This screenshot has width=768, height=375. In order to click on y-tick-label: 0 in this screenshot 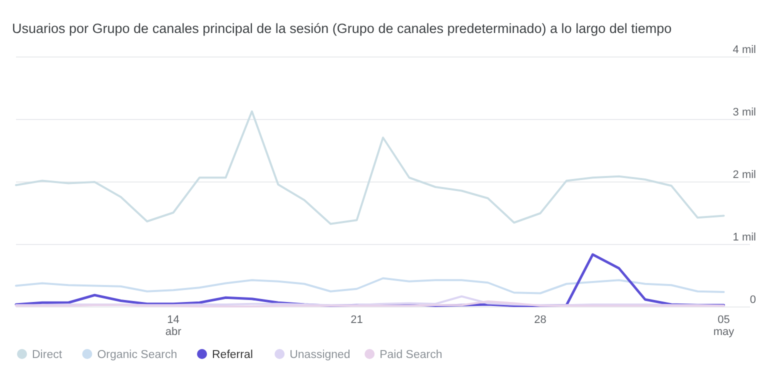, I will do `click(753, 300)`.